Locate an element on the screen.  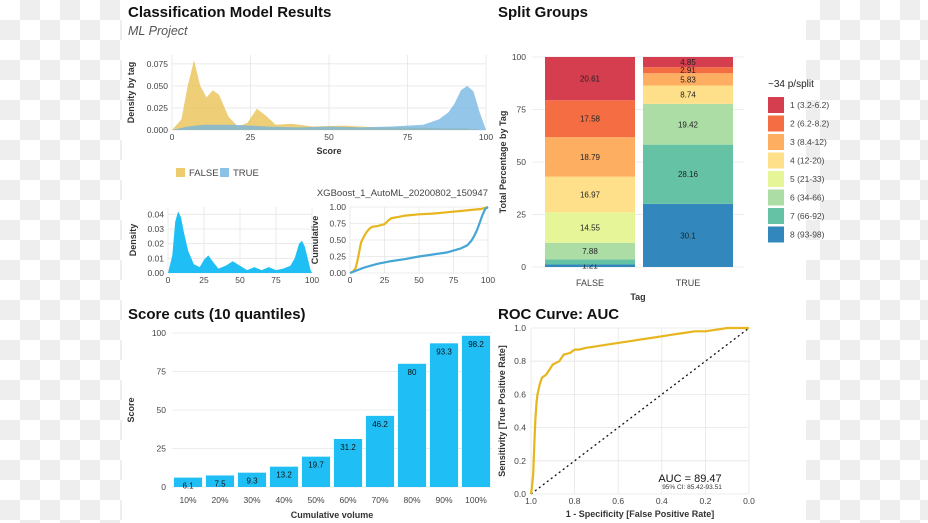
x-tick-label: 80% is located at coordinates (411, 500).